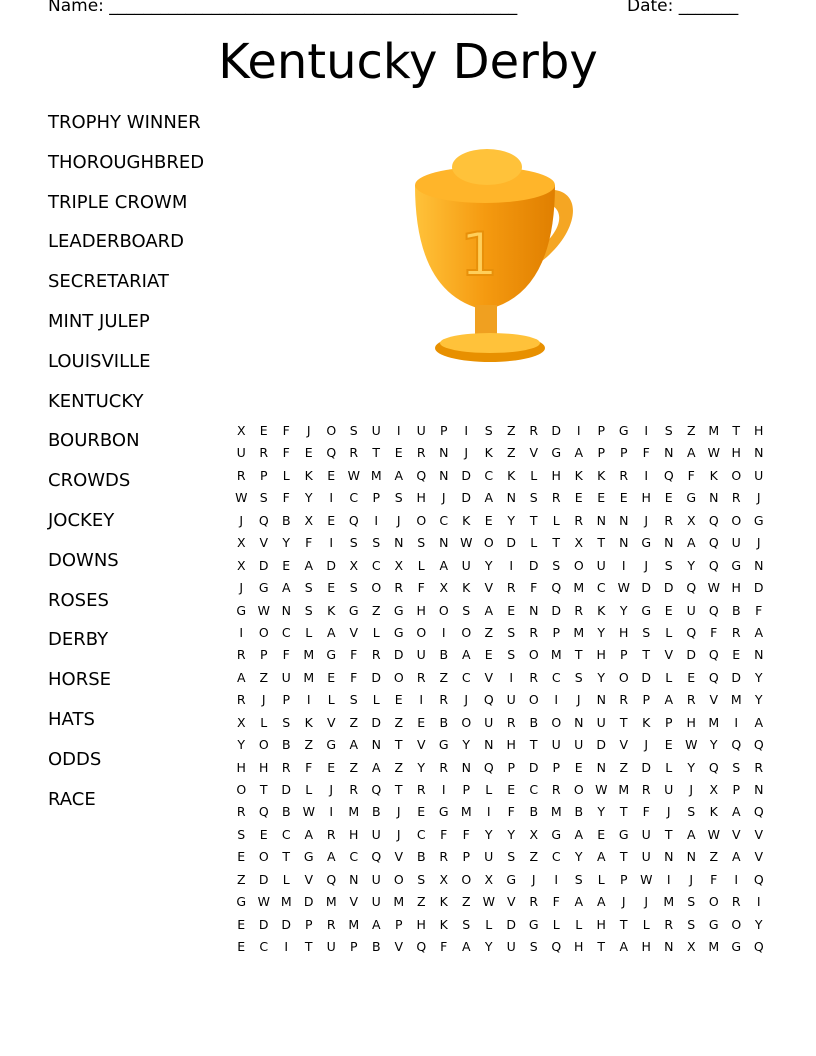 This screenshot has height=1056, width=816. Describe the element at coordinates (308, 475) in the screenshot. I see `grid-letter: K` at that location.